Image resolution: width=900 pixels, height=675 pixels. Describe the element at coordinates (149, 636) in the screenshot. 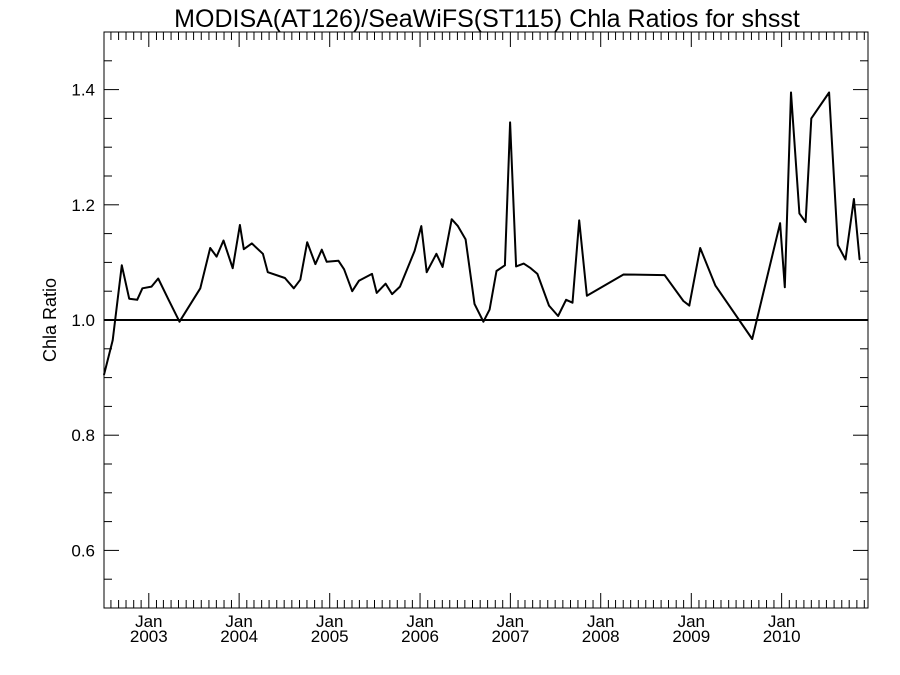

I see `x-tick-label-year: 2003` at that location.